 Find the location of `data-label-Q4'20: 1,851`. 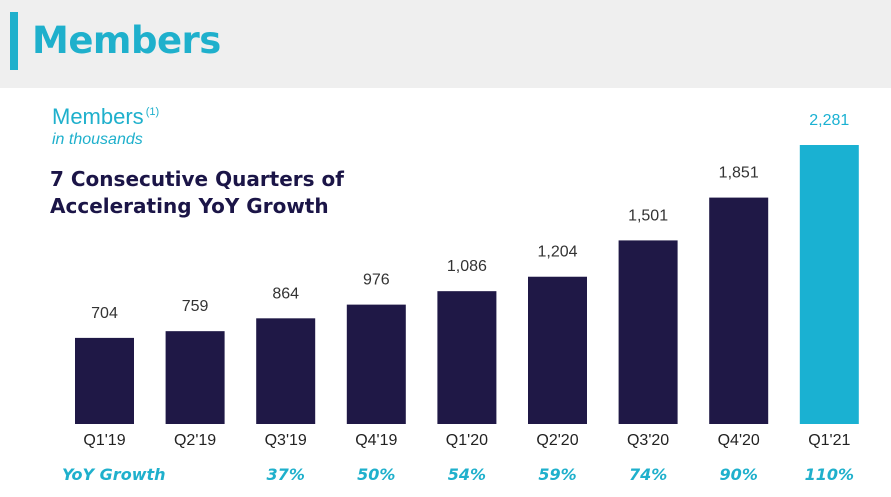

data-label-Q4'20: 1,851 is located at coordinates (739, 173).